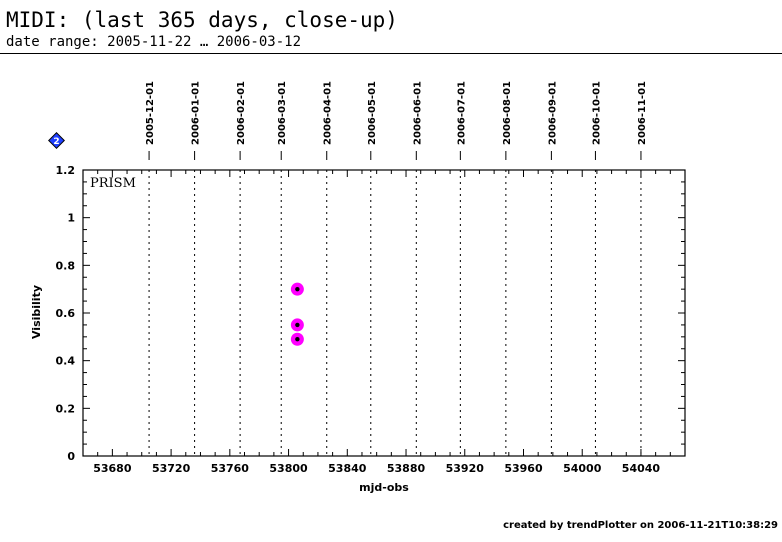  I want to click on date-marker-label: 2005-12-01, so click(150, 113).